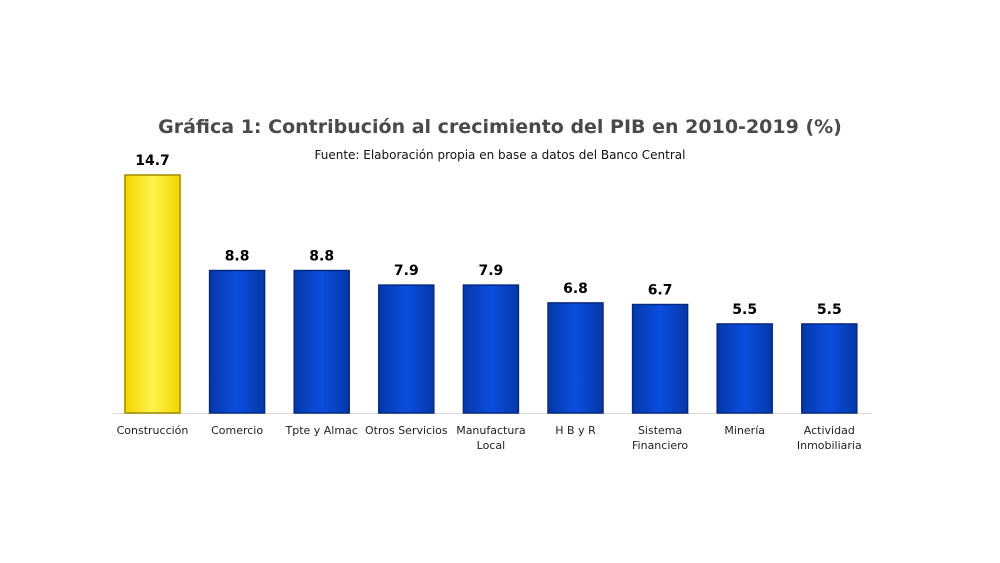 The height and width of the screenshot is (563, 1000). What do you see at coordinates (491, 349) in the screenshot?
I see `bar-manufactura-local` at bounding box center [491, 349].